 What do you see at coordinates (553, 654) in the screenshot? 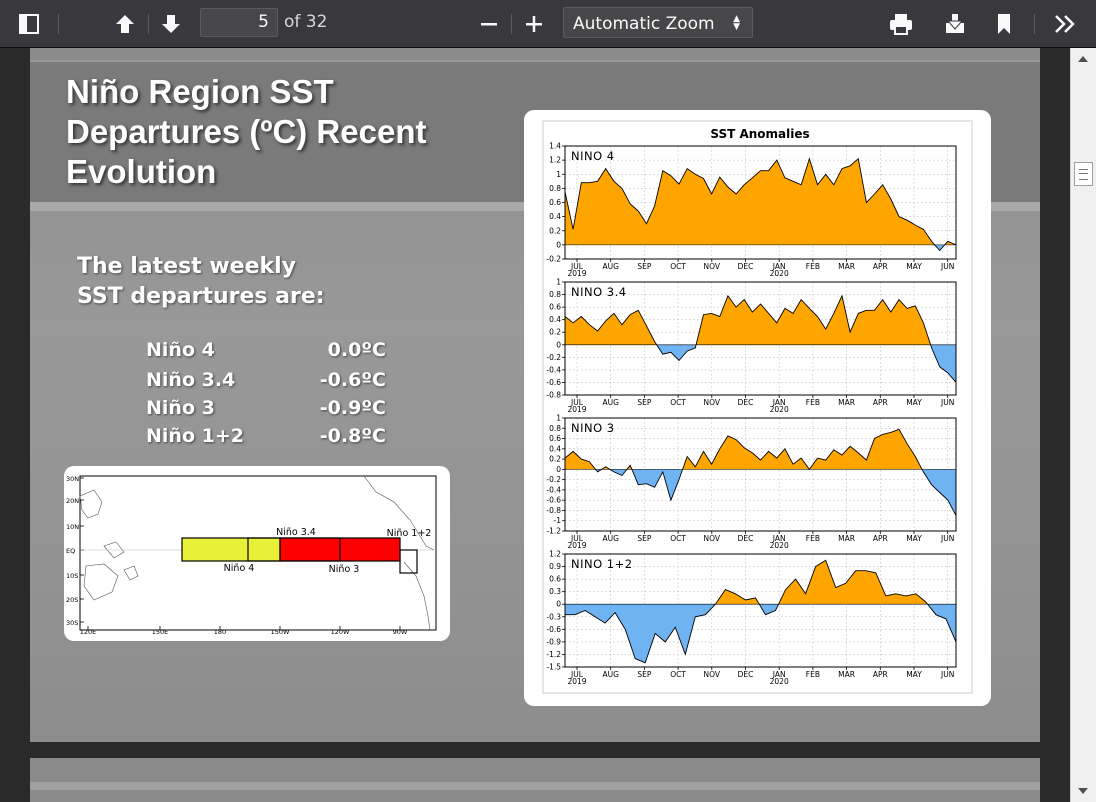
I see `y-tick-label: -1.2` at bounding box center [553, 654].